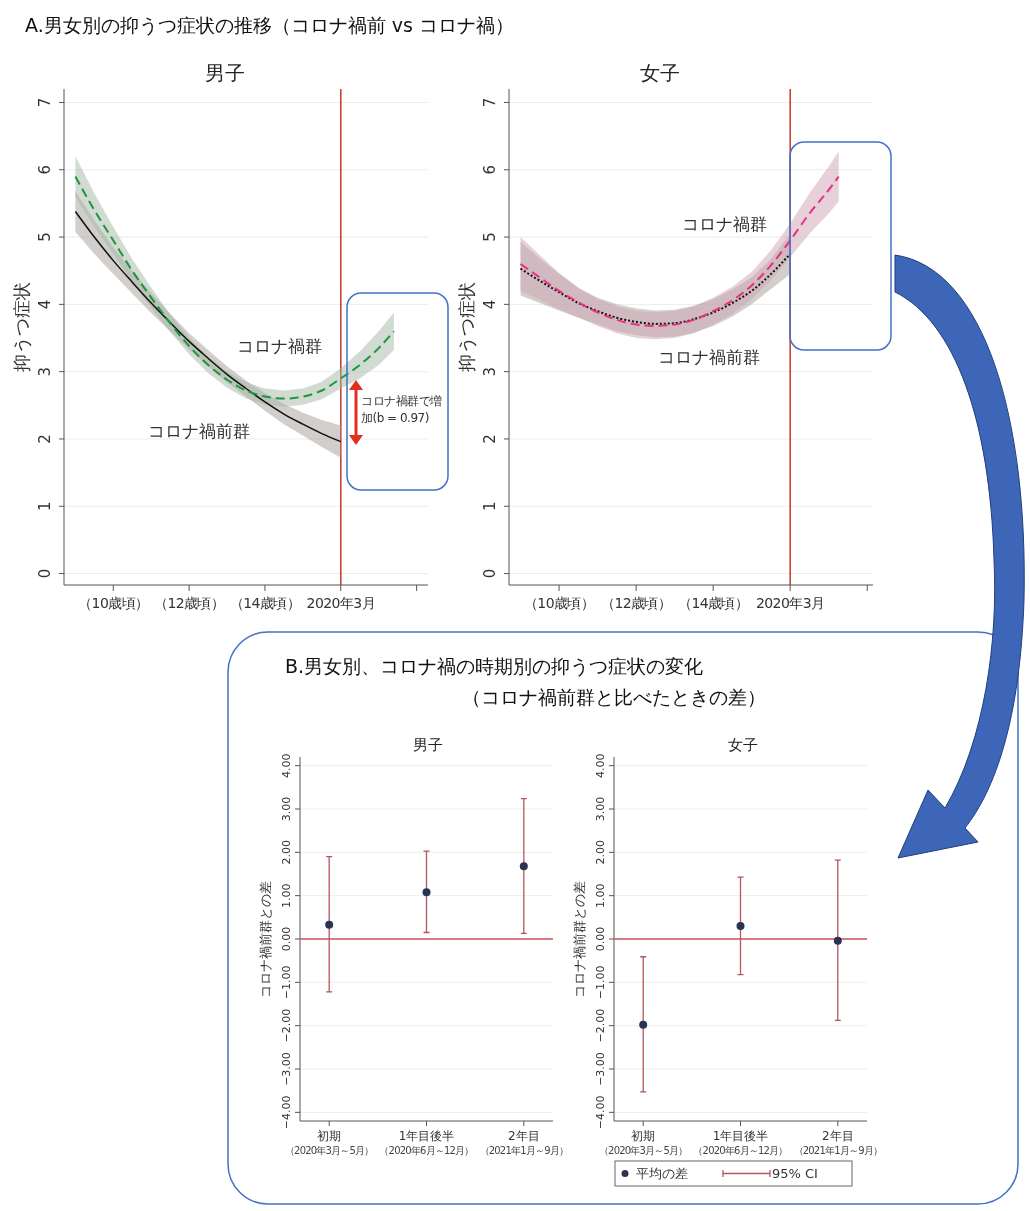 The image size is (1030, 1211). I want to click on text: A.男女別の抑うつ症状の推移（コロナ禍前 vs コロナ禍）, so click(269, 25).